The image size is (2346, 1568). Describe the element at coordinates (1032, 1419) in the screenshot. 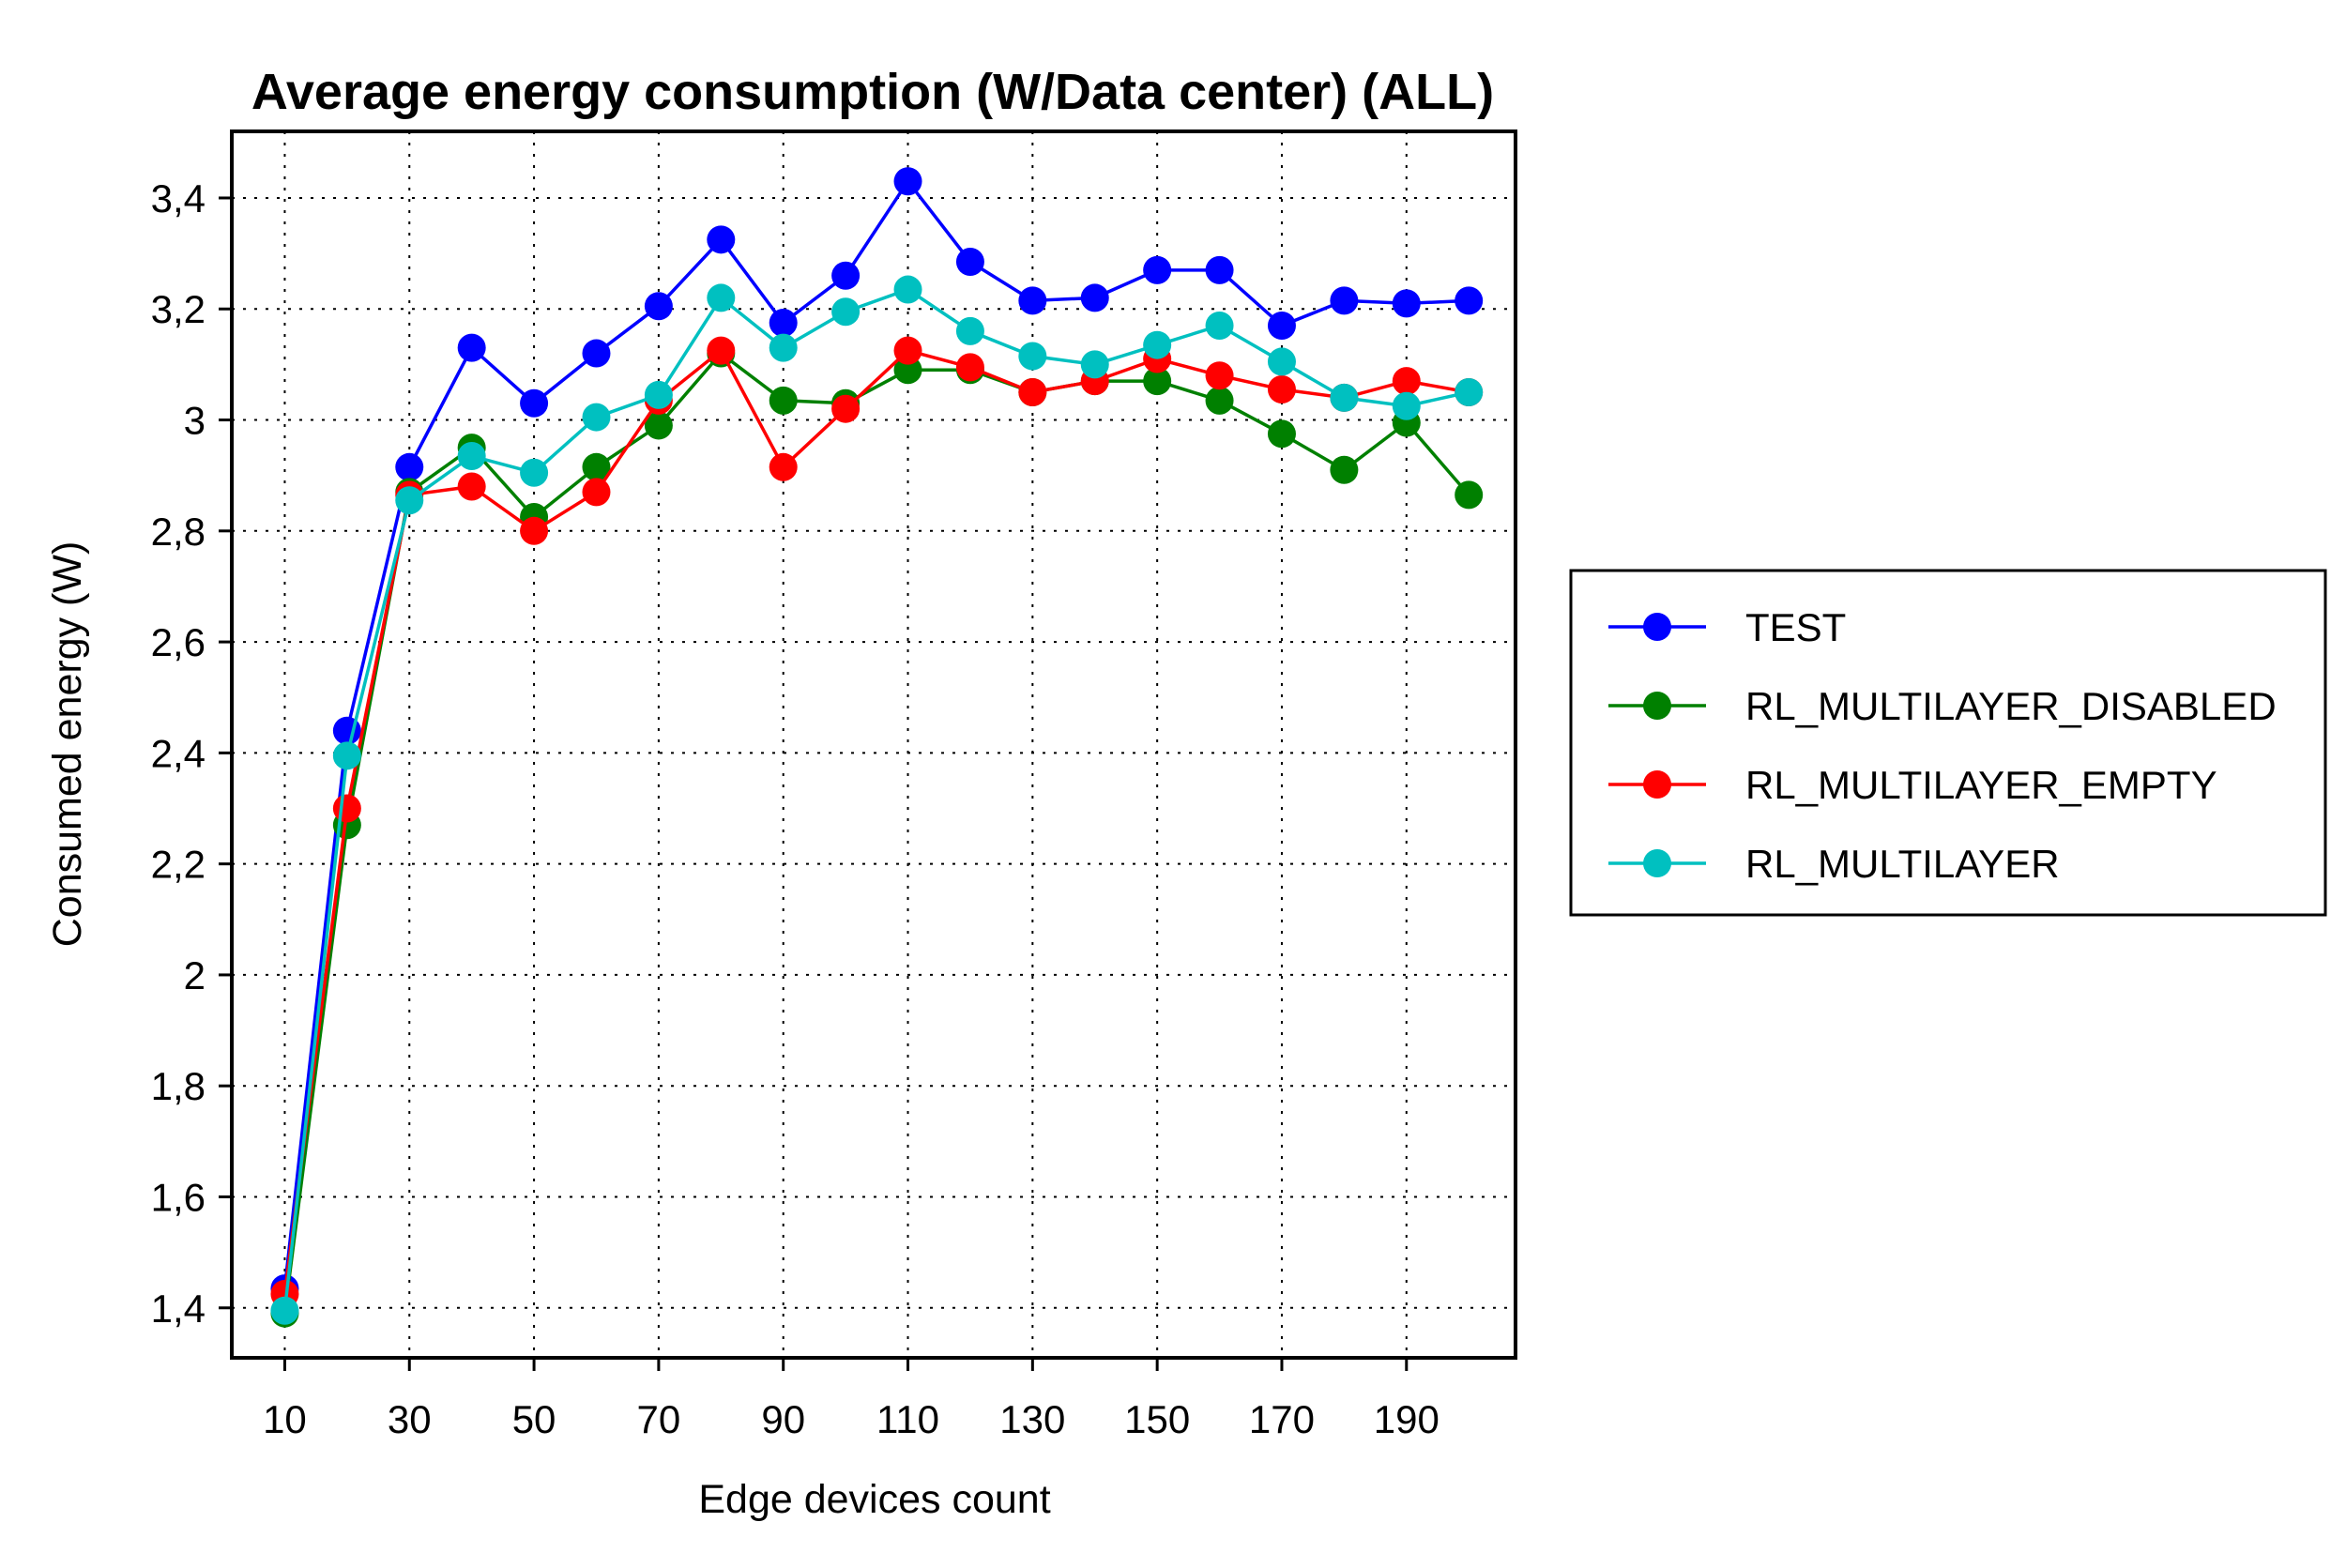

I see `x-tick-label: 130` at that location.